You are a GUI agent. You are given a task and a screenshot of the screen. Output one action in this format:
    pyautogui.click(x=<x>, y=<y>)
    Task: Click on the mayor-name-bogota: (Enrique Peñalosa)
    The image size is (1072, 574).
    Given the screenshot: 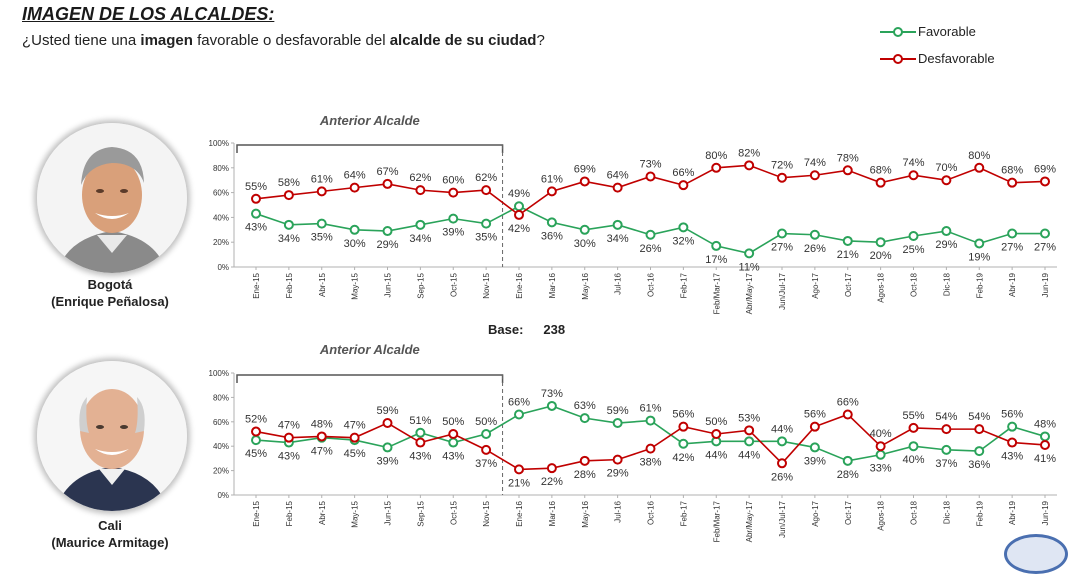 What is the action you would take?
    pyautogui.click(x=110, y=301)
    